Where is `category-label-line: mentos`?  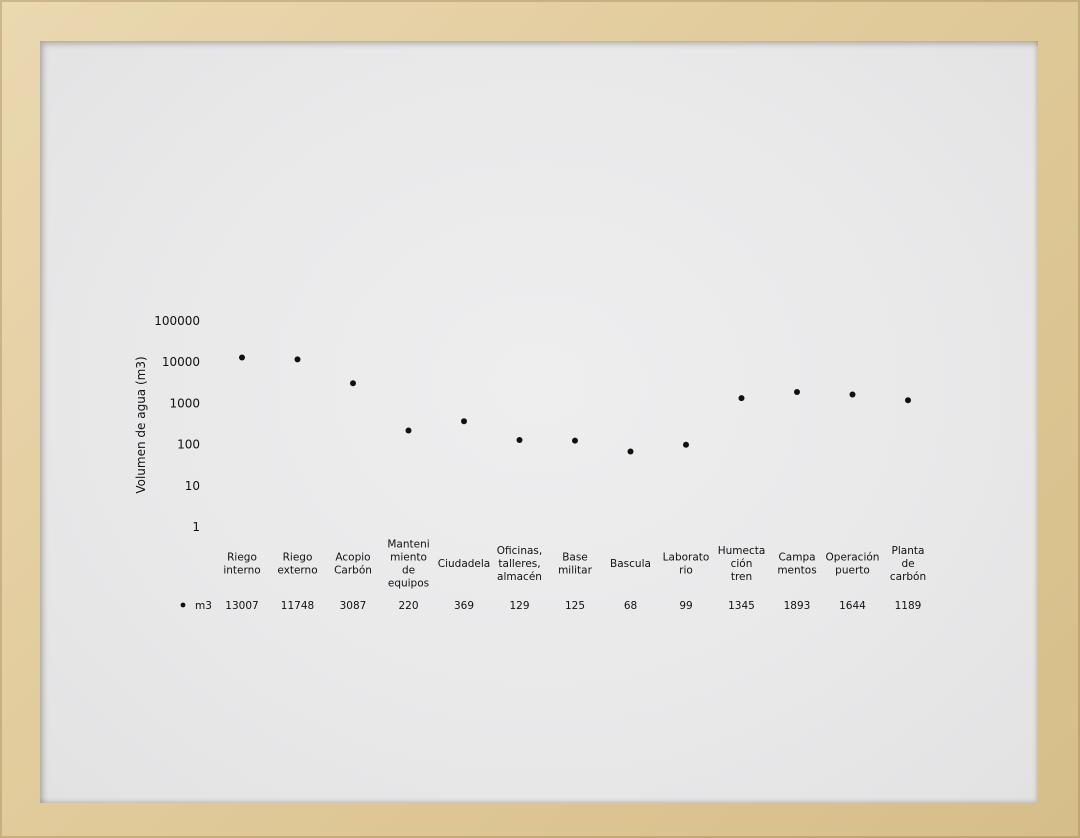 category-label-line: mentos is located at coordinates (796, 571).